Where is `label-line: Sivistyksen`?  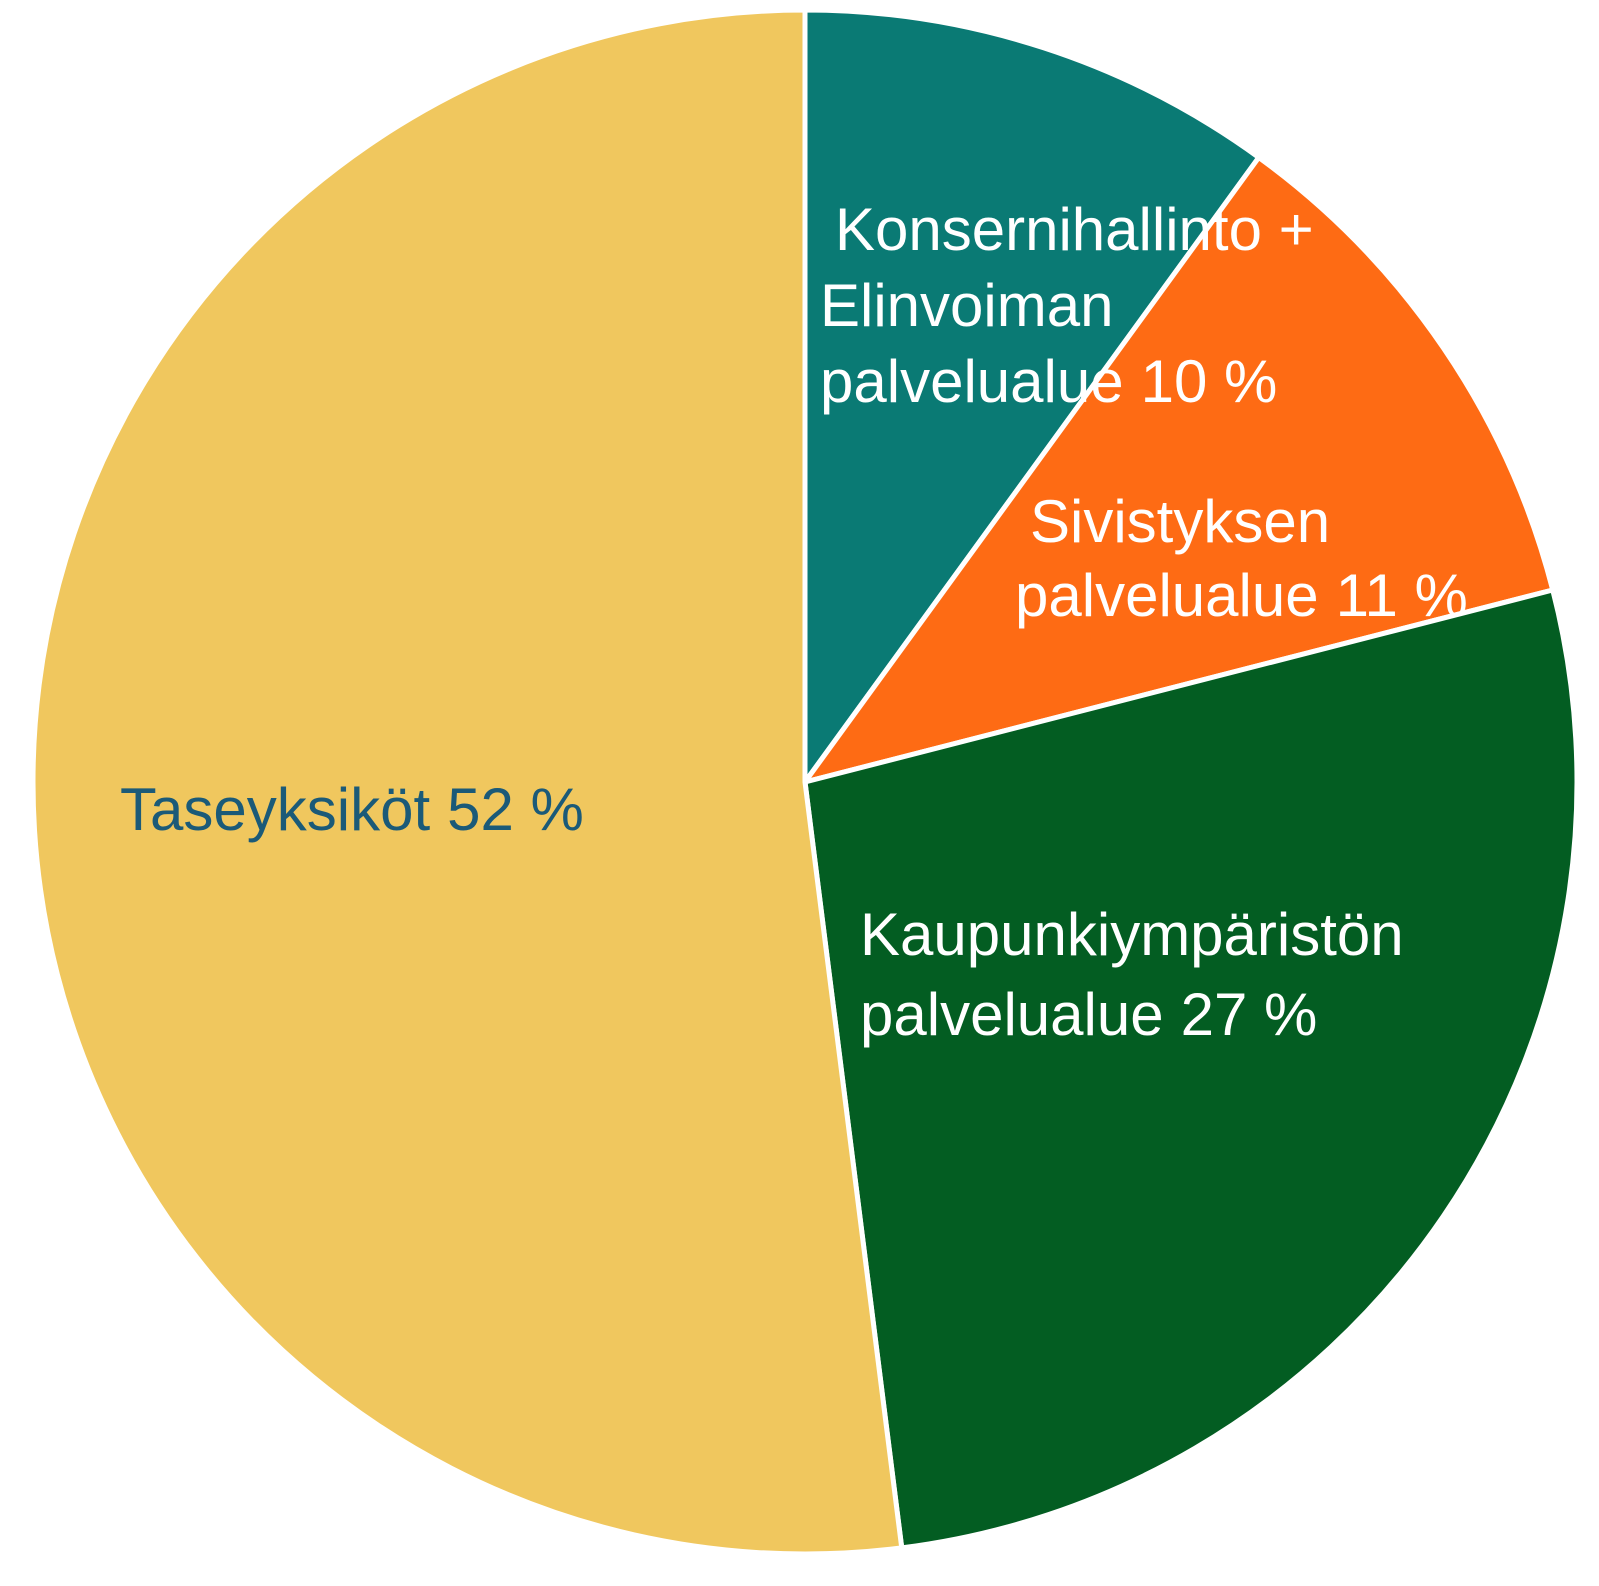
label-line: Sivistyksen is located at coordinates (1180, 521).